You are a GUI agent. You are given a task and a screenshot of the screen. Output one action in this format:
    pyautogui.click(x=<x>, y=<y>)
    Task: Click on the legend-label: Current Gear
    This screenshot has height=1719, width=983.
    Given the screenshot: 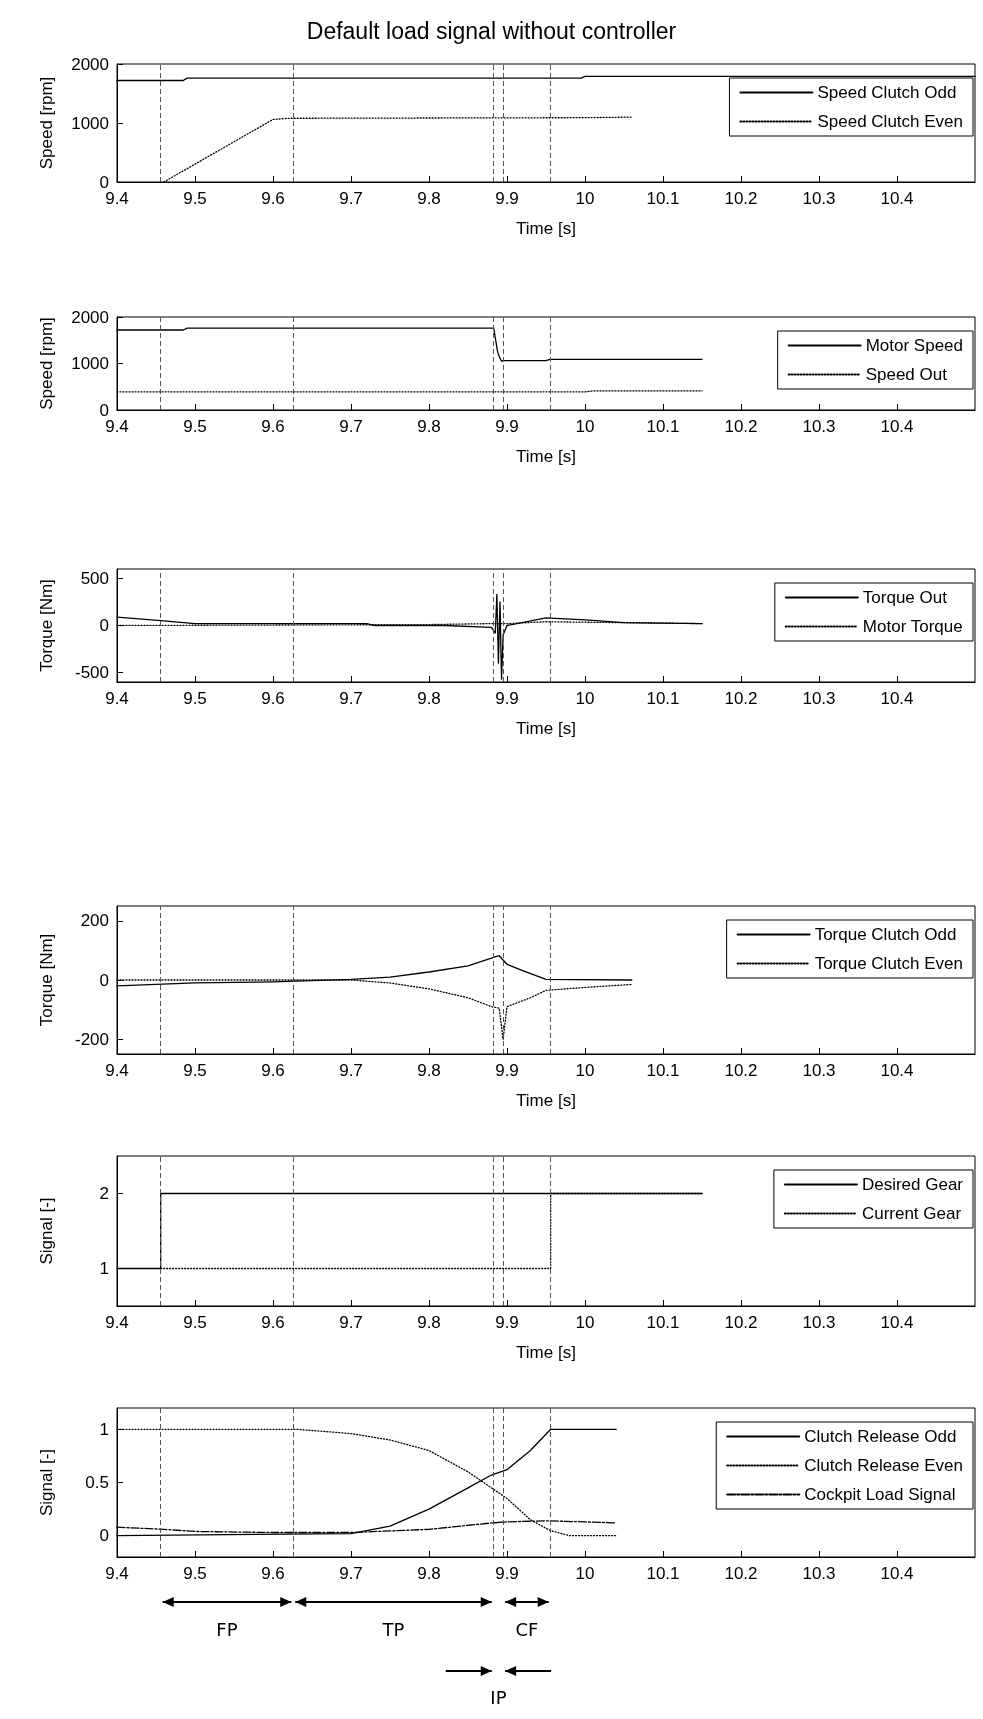 What is the action you would take?
    pyautogui.click(x=911, y=1213)
    